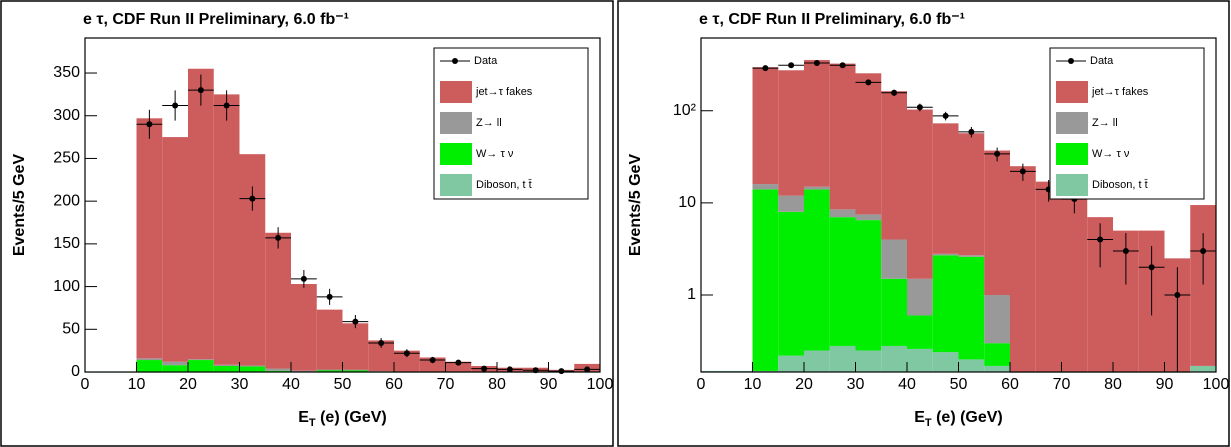 The height and width of the screenshot is (447, 1231). I want to click on y-tick-label: 200, so click(66, 200).